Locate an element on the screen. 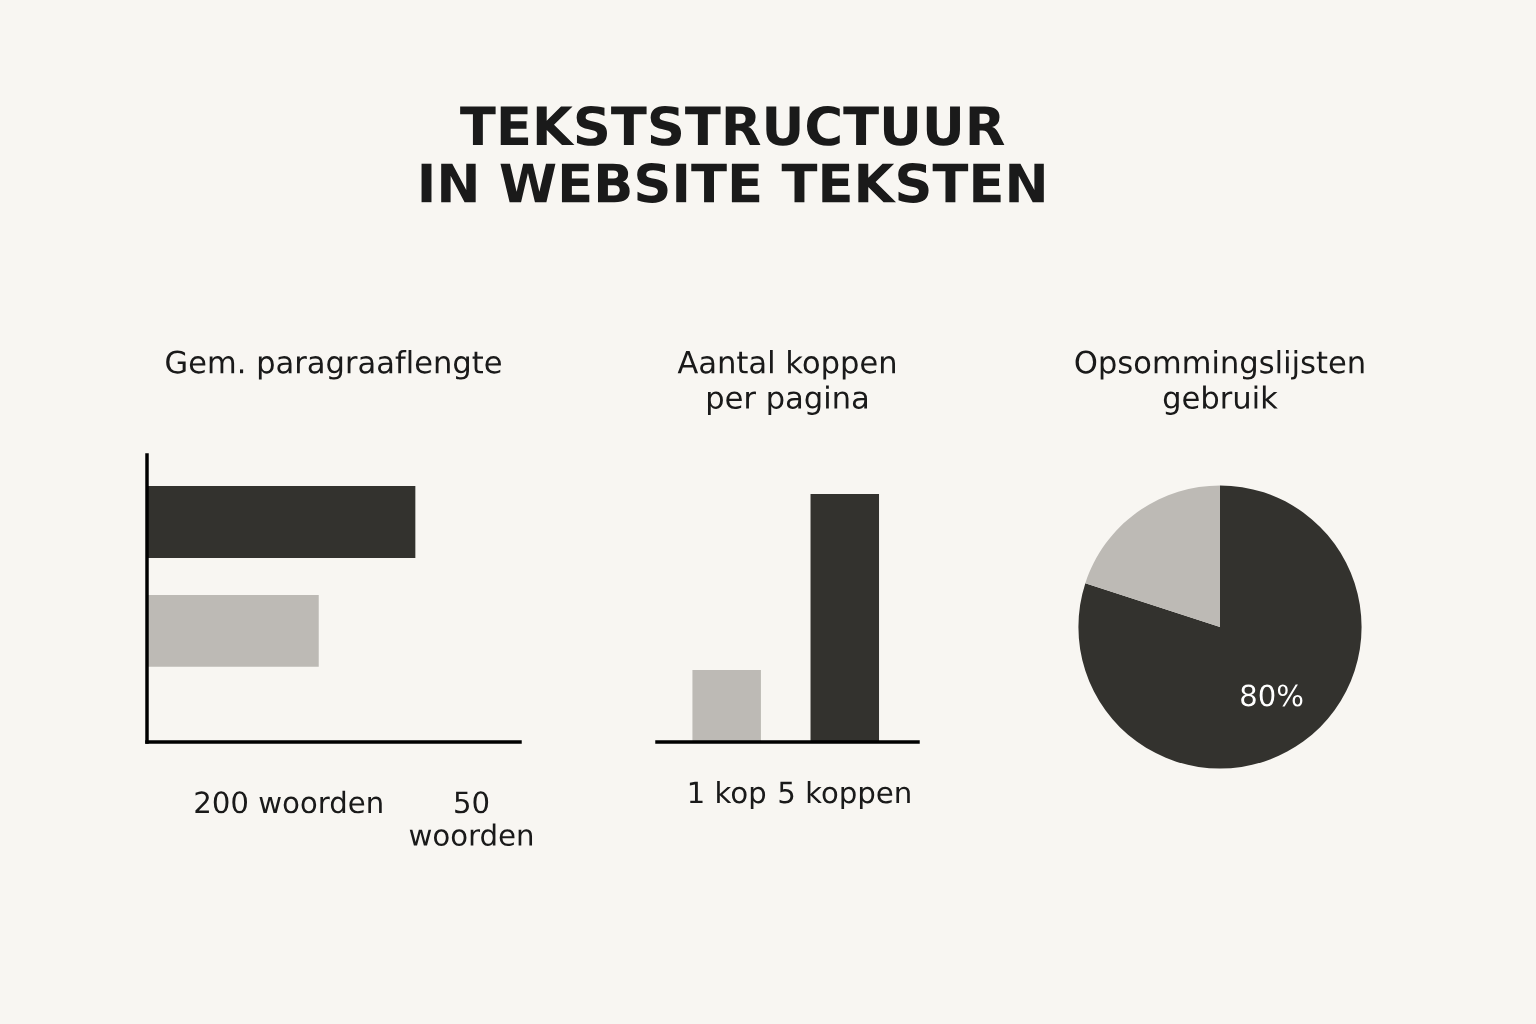  chart-subtitle: Aantal koppen per pagina is located at coordinates (786, 382).